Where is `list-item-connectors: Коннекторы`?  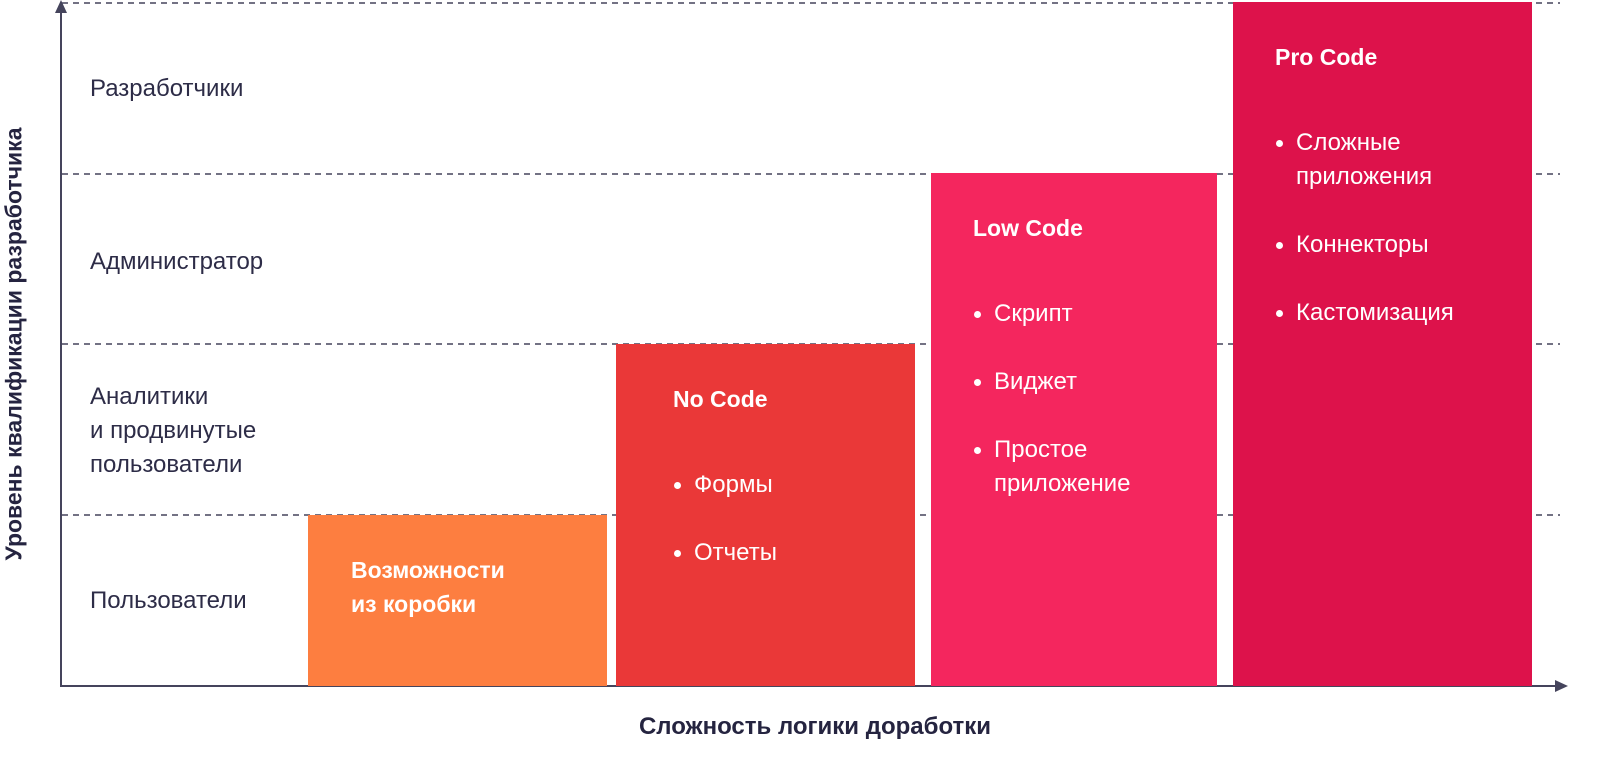
list-item-connectors: Коннекторы is located at coordinates (1364, 245).